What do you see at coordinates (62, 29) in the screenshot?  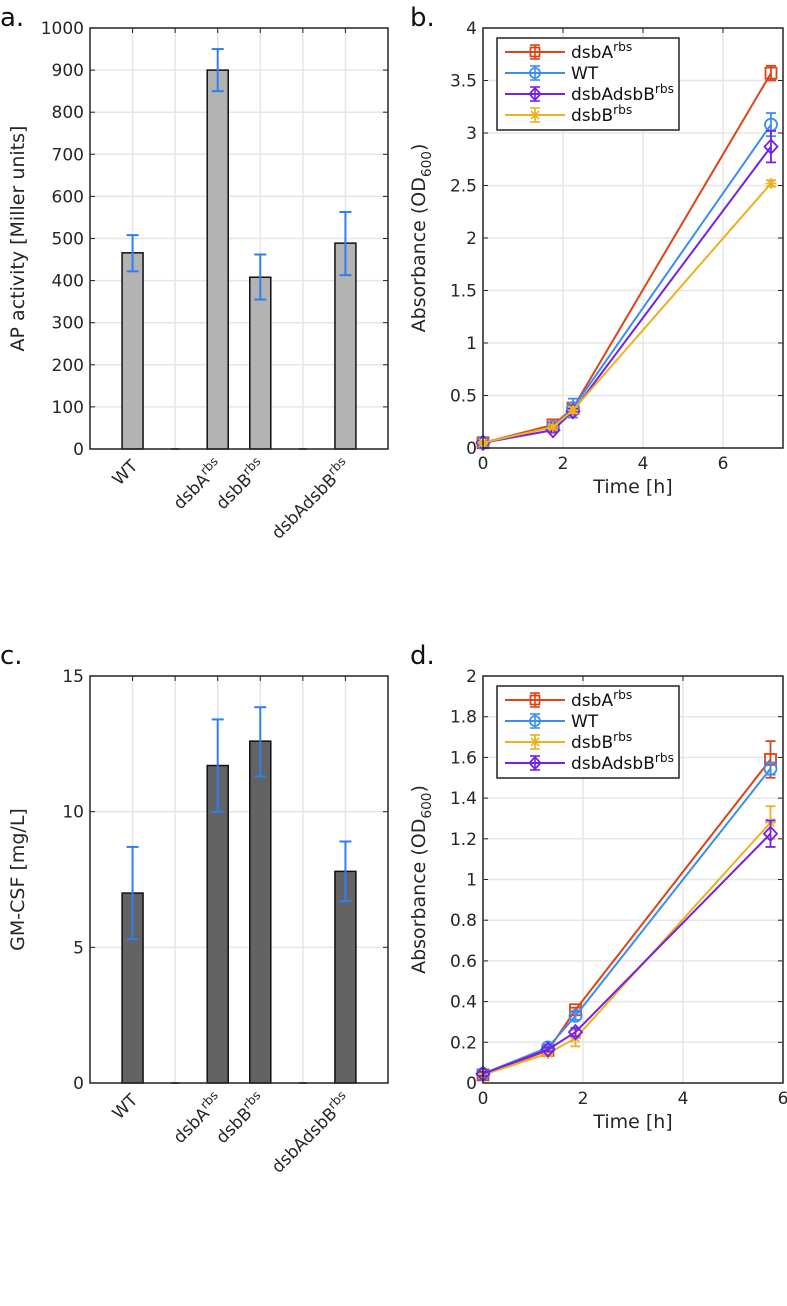 I see `y-tick-label: 1000` at bounding box center [62, 29].